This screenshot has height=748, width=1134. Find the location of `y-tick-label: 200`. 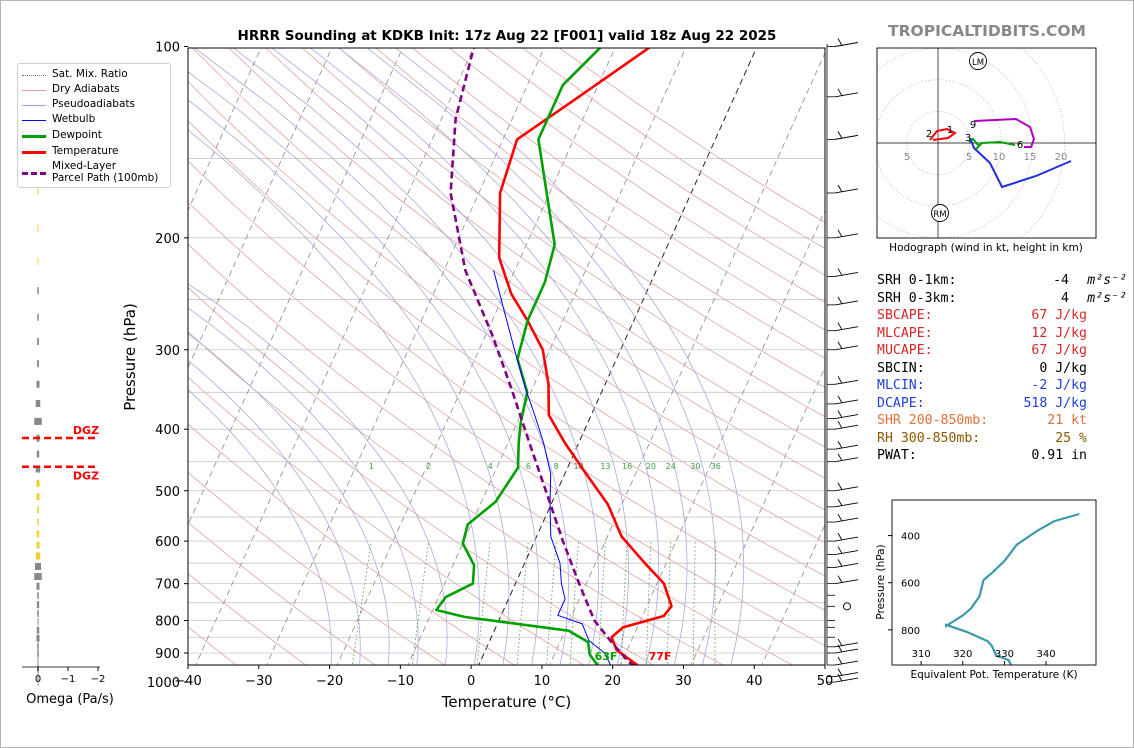

y-tick-label: 200 is located at coordinates (167, 239).